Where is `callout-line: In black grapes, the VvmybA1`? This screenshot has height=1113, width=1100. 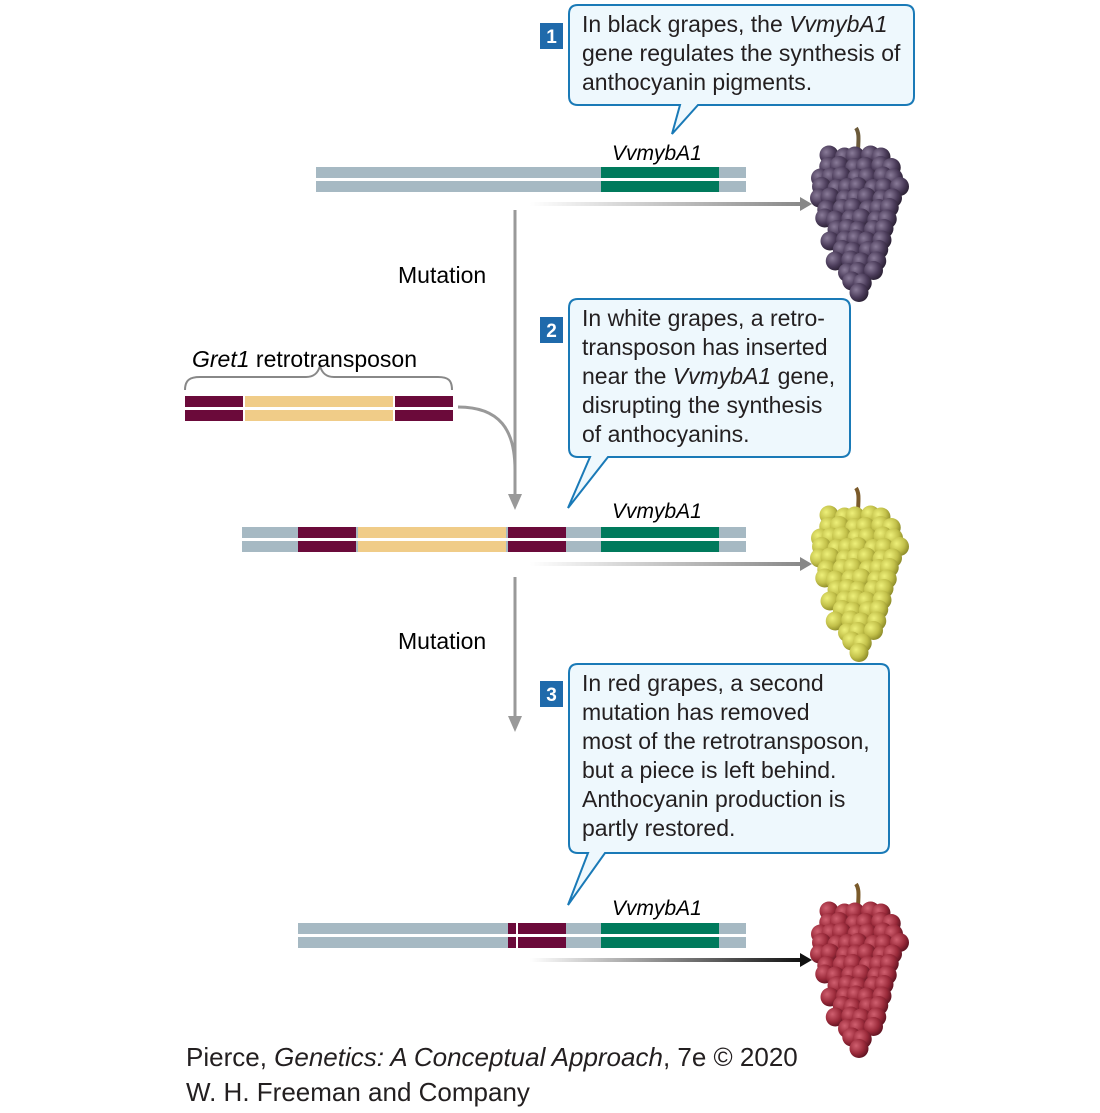 callout-line: In black grapes, the VvmybA1 is located at coordinates (735, 24).